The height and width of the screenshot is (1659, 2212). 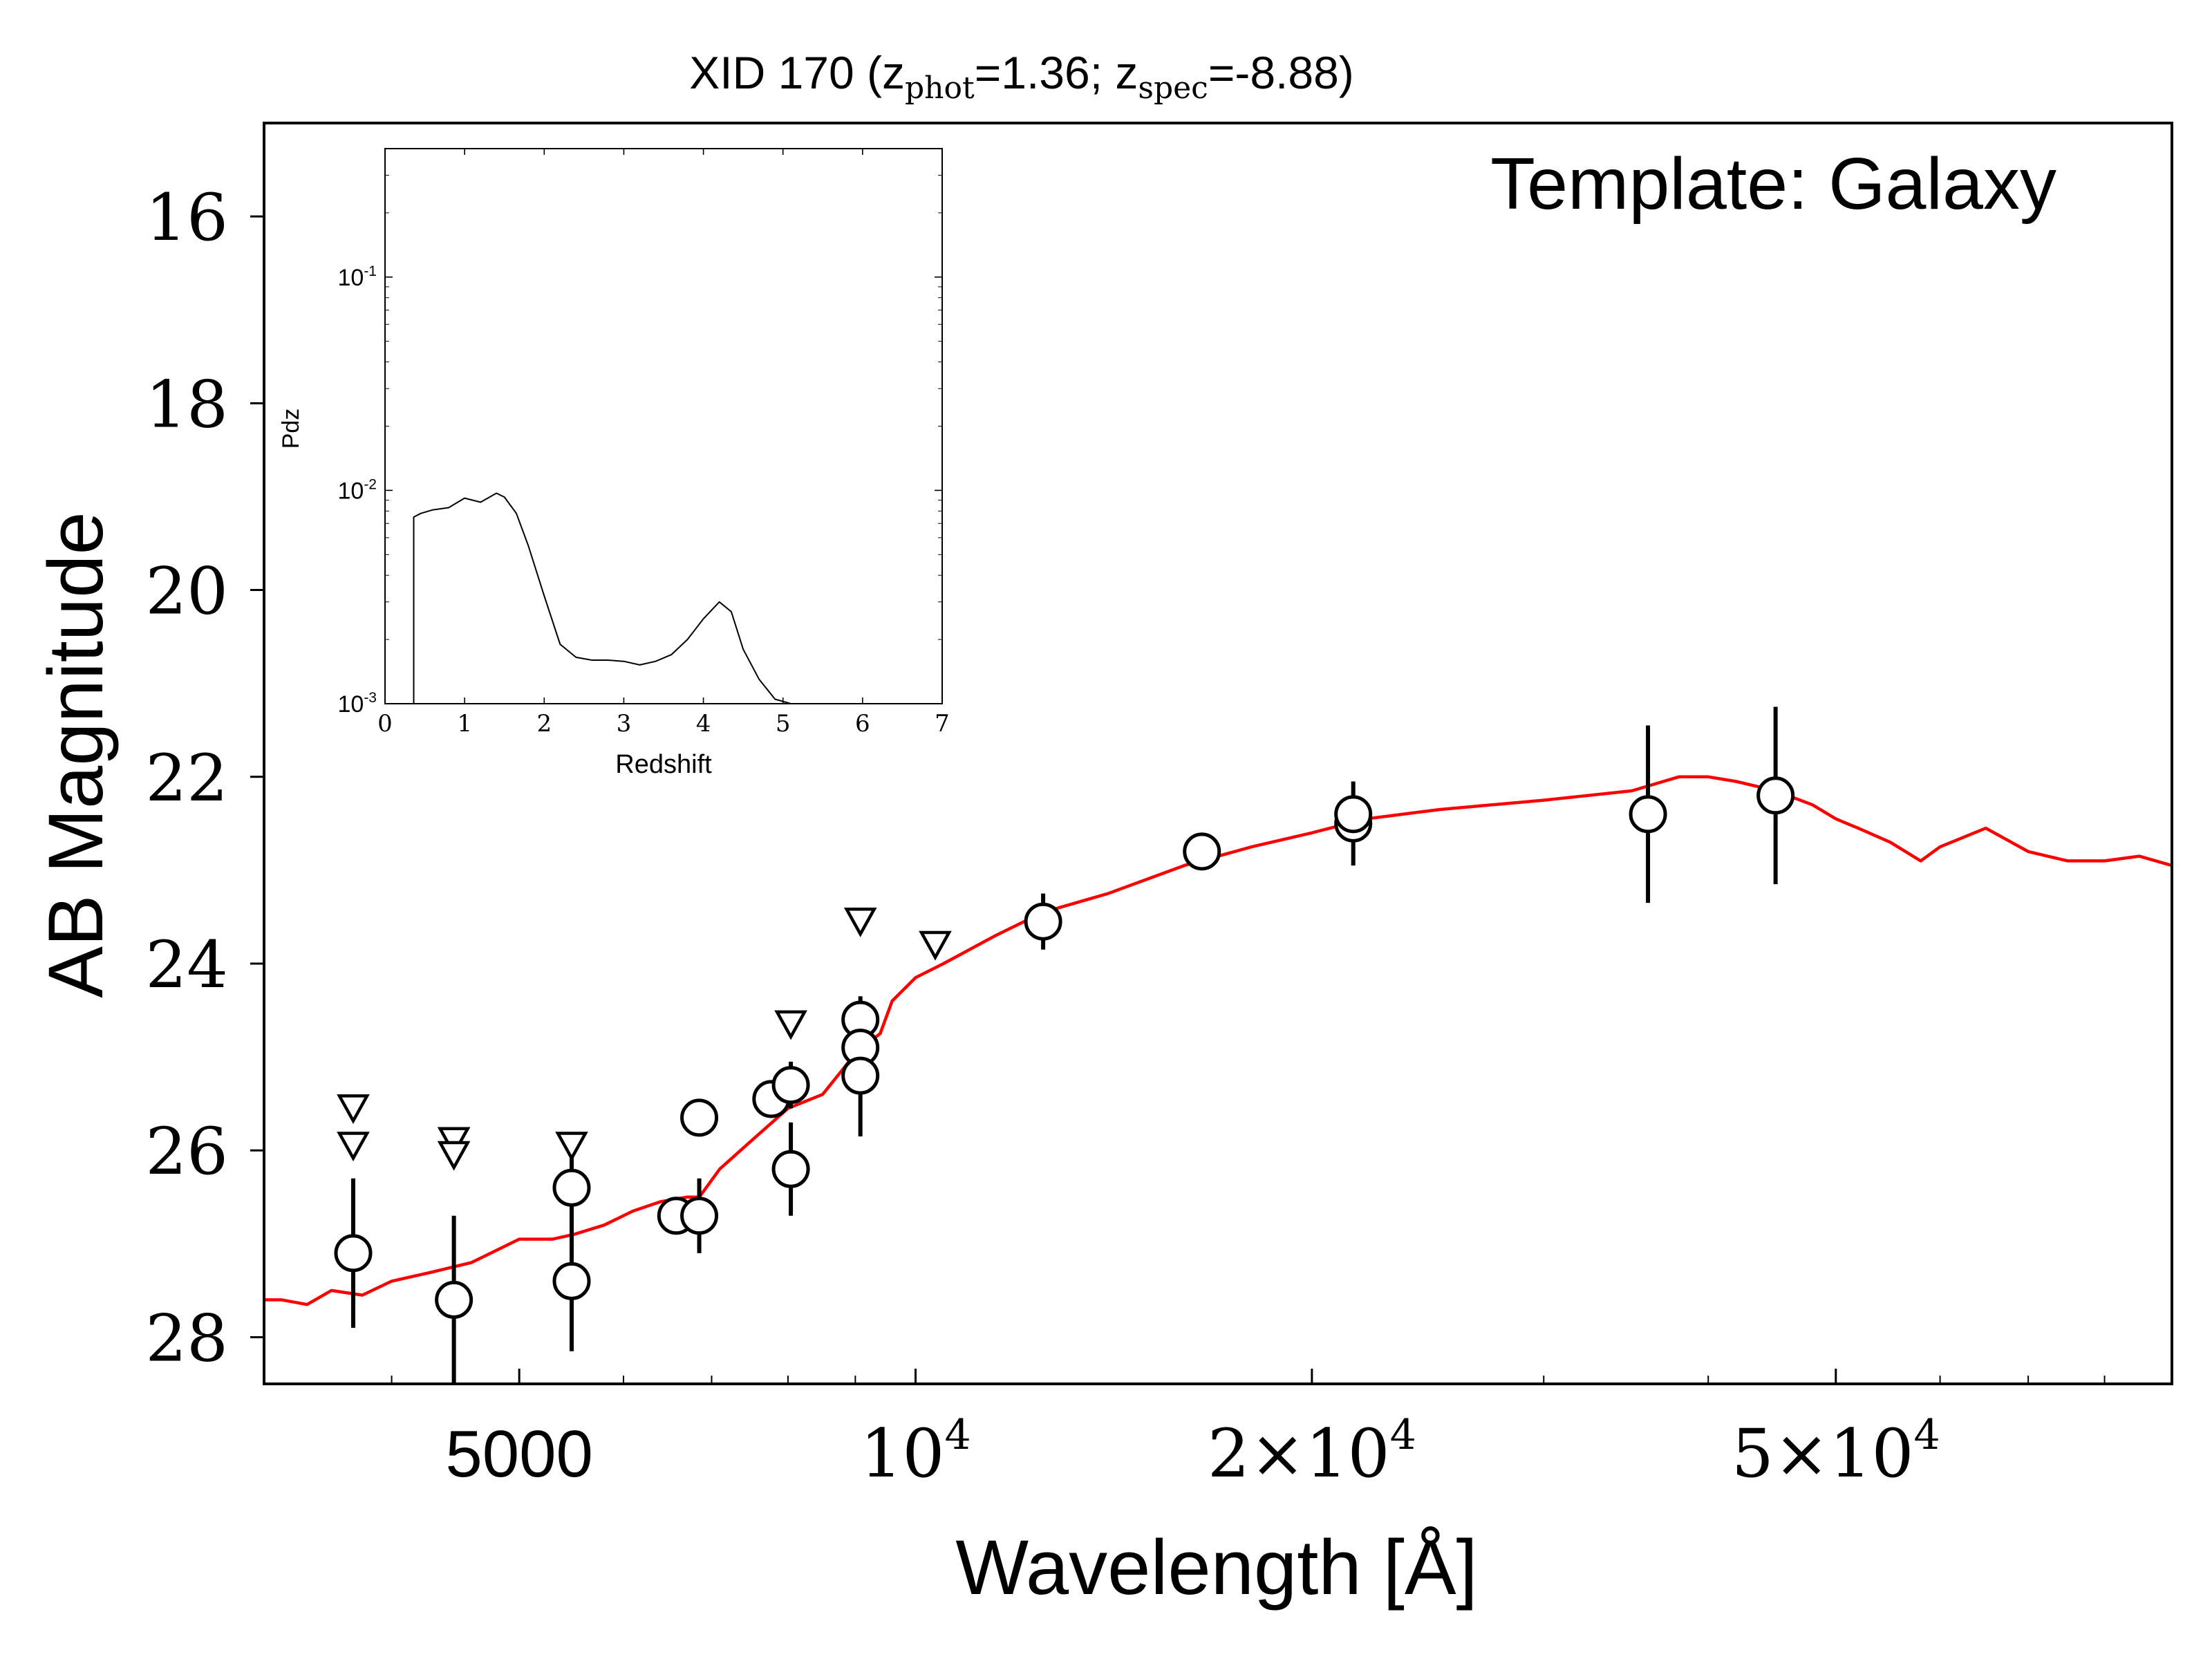 I want to click on inset-x-tick-label: 1, so click(x=465, y=724).